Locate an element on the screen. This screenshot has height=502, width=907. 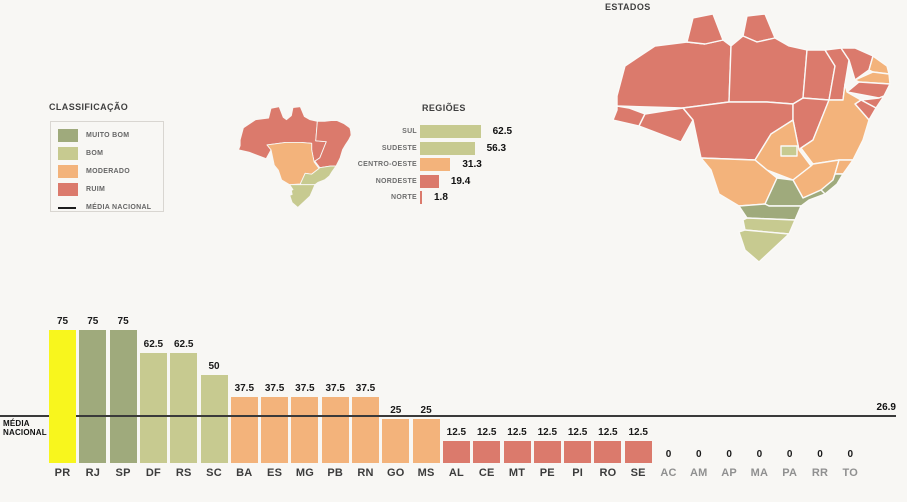
bar-label-CE: CE is located at coordinates (486, 473).